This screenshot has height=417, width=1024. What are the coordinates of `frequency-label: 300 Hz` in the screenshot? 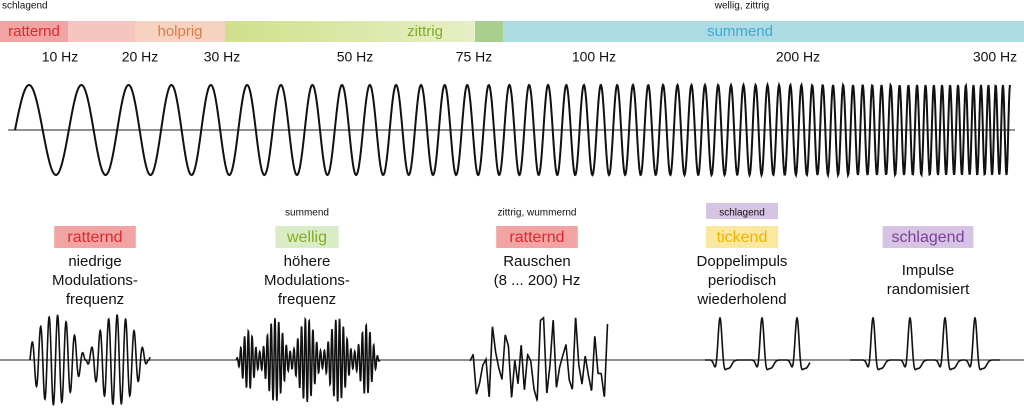 It's located at (995, 57).